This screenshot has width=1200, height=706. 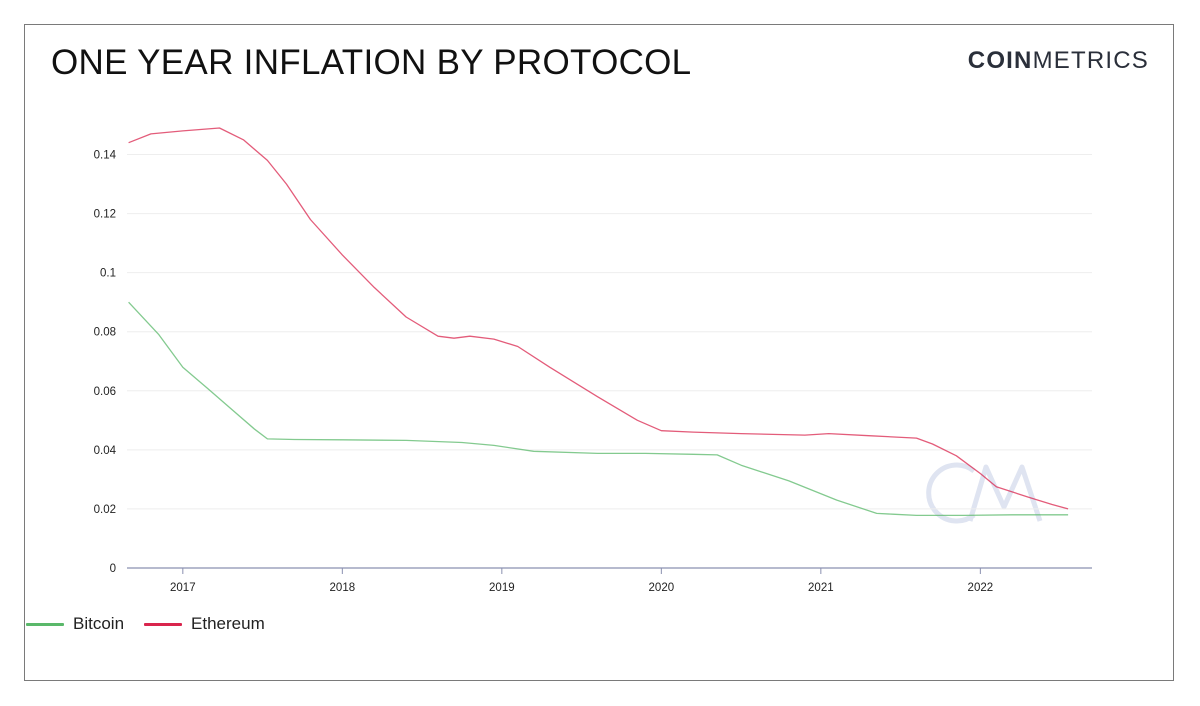 What do you see at coordinates (951, 493) in the screenshot?
I see `watermark-c-icon` at bounding box center [951, 493].